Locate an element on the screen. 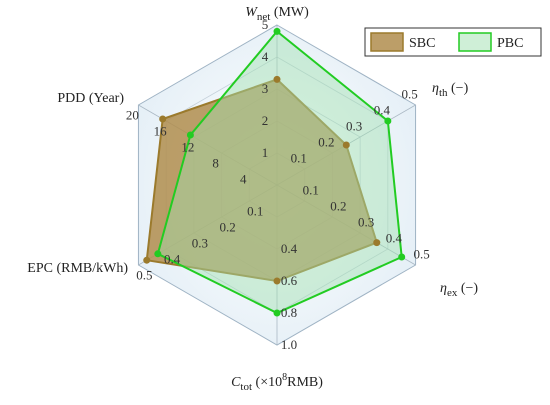 This screenshot has width=550, height=405. axis-label-part: W is located at coordinates (251, 12).